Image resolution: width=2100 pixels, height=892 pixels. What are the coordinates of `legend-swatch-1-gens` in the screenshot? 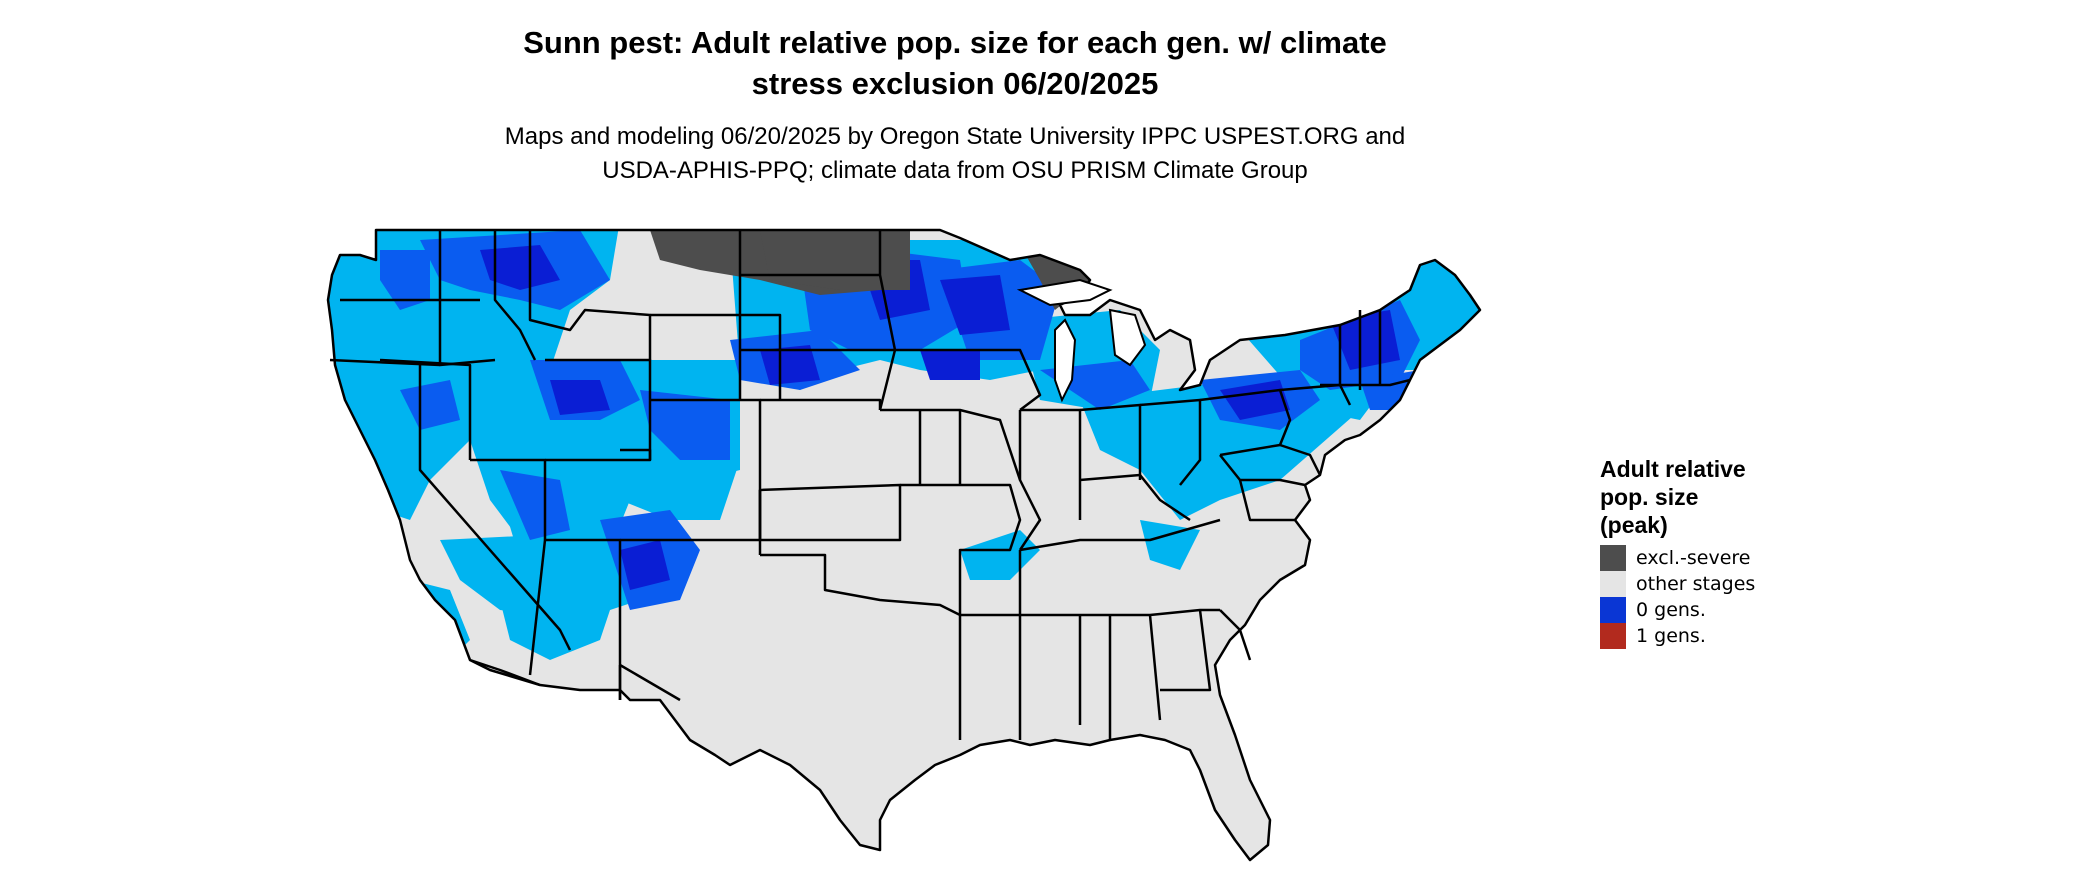 It's located at (1613, 636).